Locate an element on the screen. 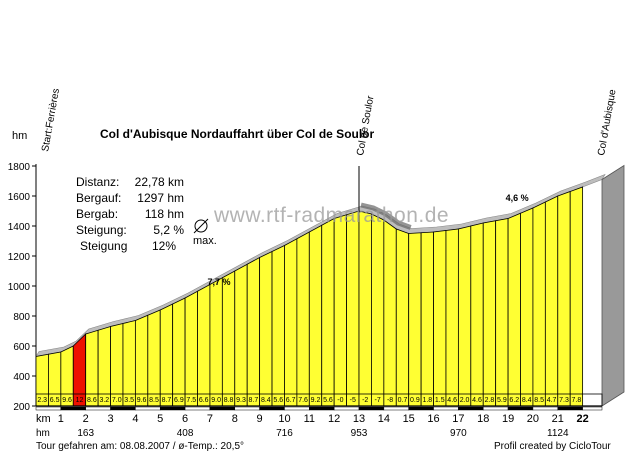  waypoint-label-3: Col d'Aubisque is located at coordinates (607, 122).